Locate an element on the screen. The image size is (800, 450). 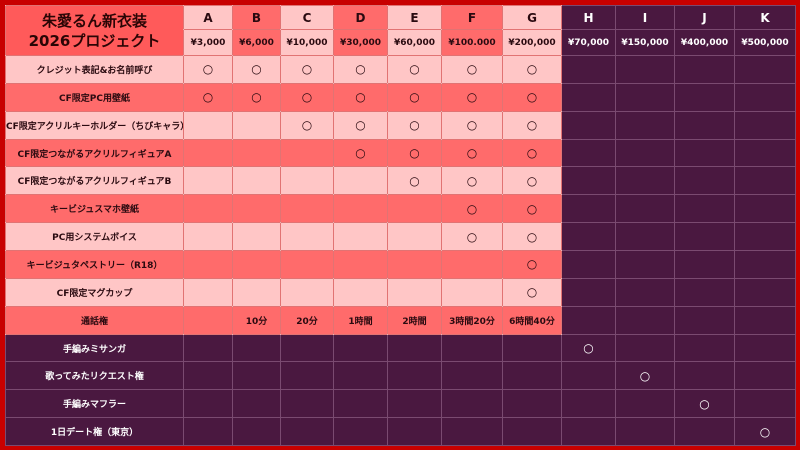
column-price: ¥3,000 is located at coordinates (208, 42).